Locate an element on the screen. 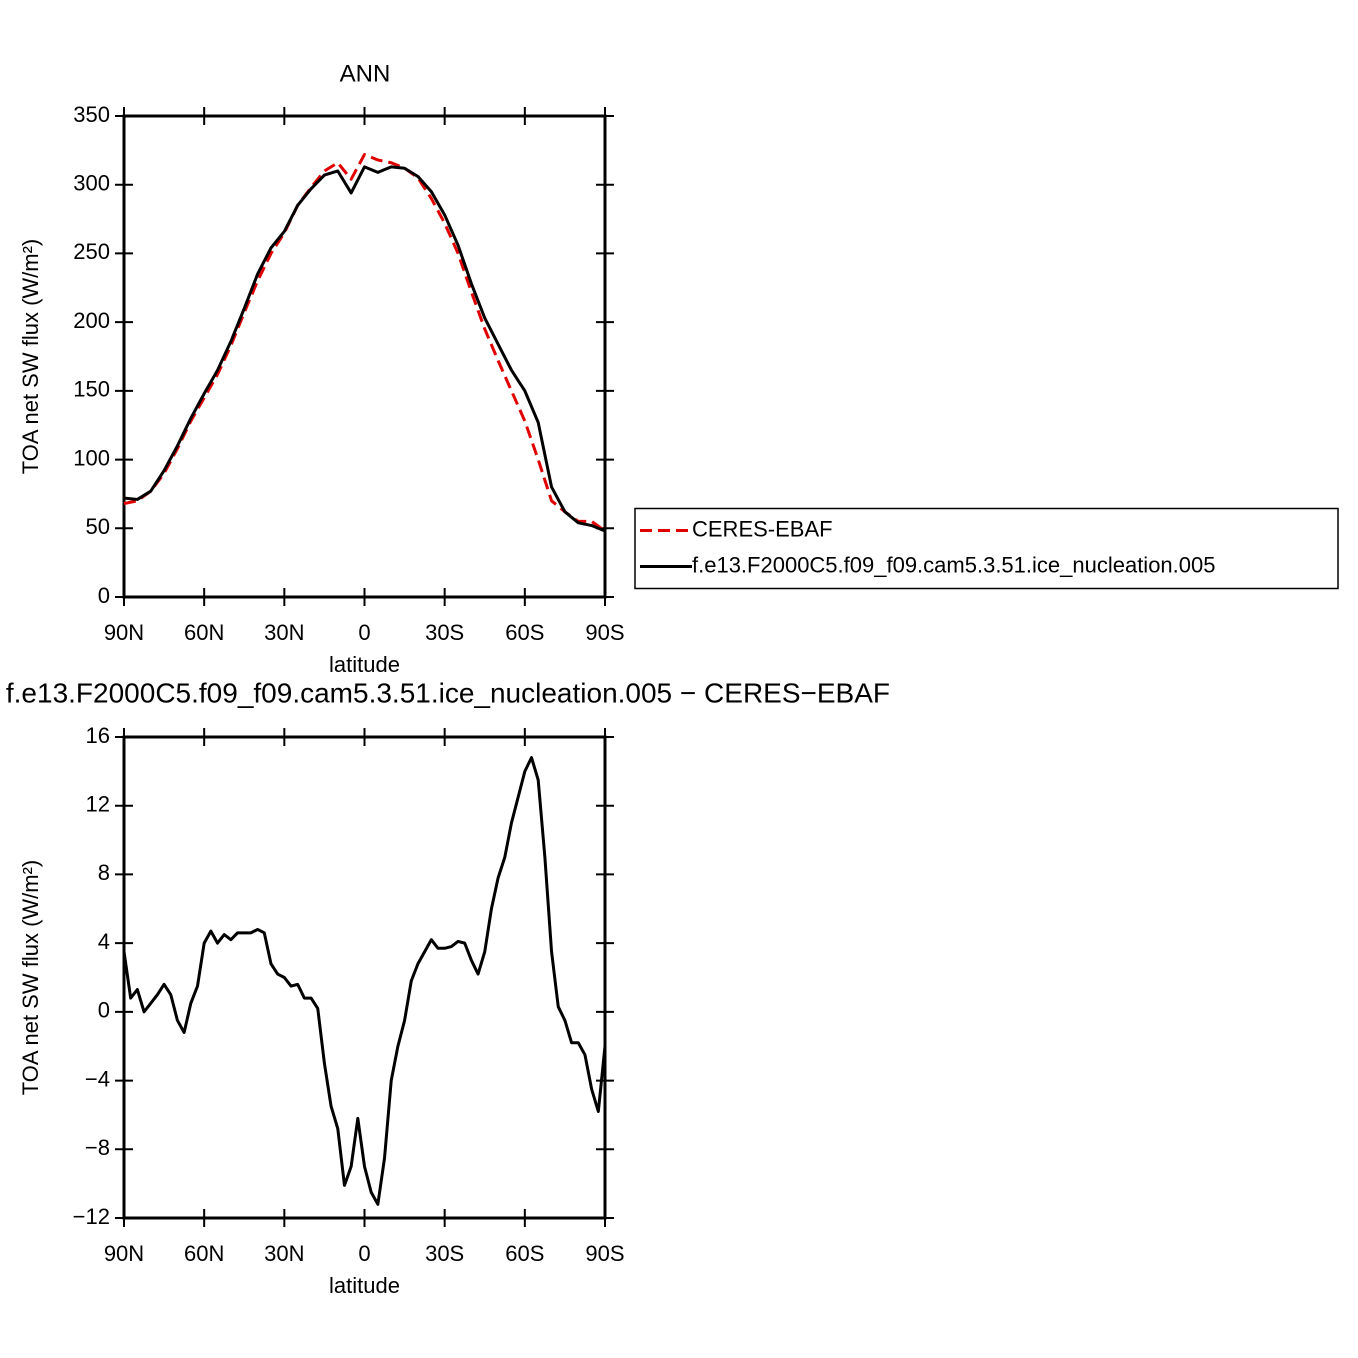  y-tick-label: 8 is located at coordinates (104, 872).